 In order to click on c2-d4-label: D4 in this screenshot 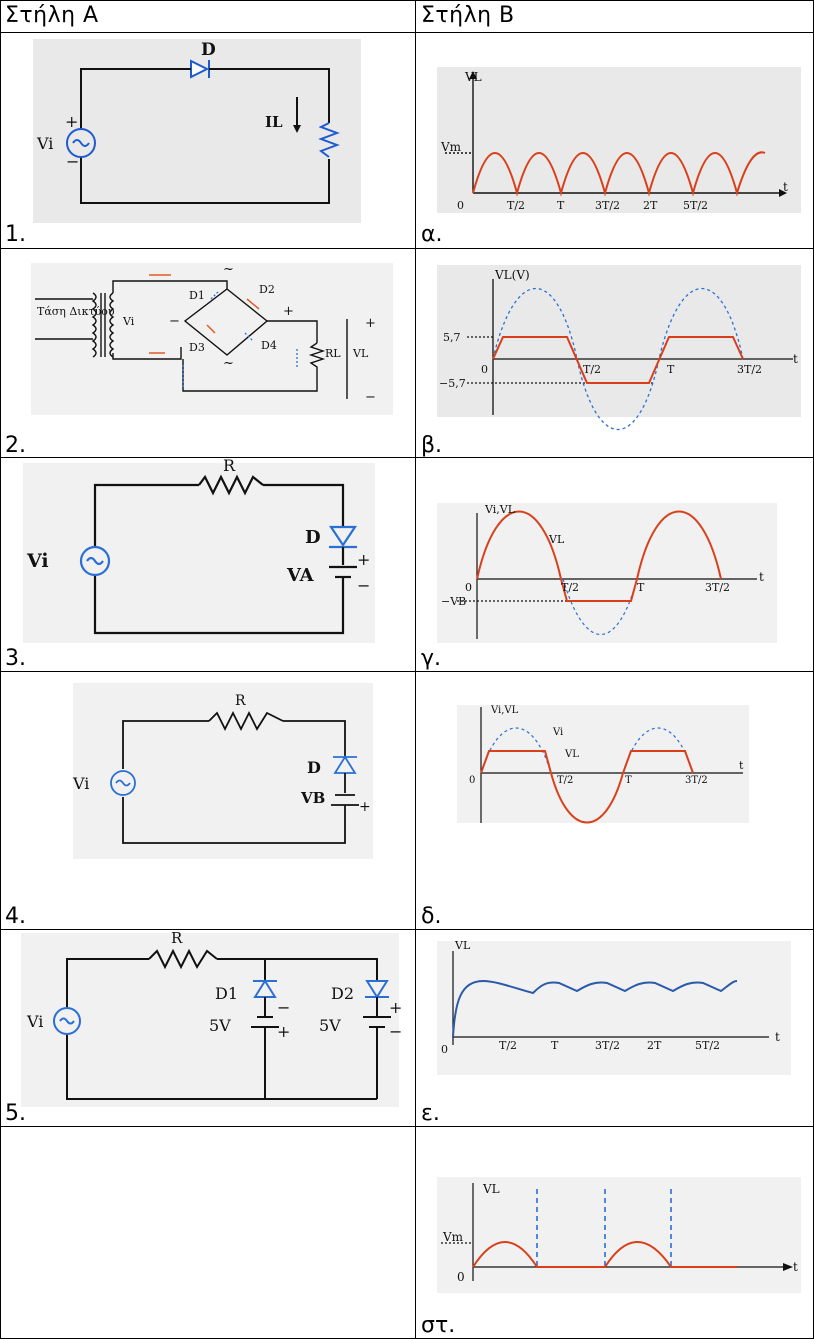, I will do `click(269, 345)`.